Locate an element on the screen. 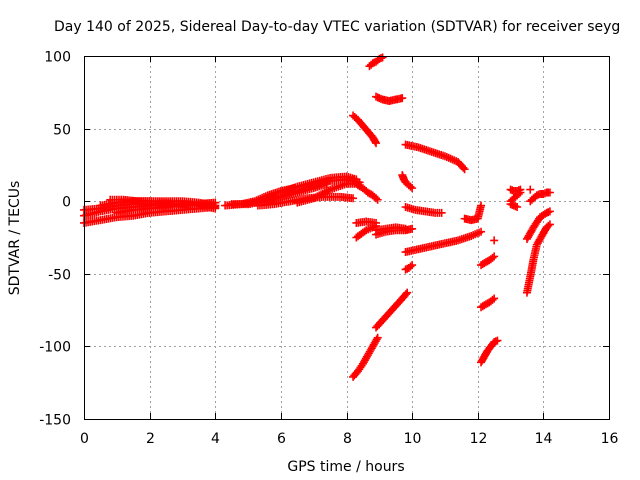  x-tick-label: 8 is located at coordinates (347, 439).